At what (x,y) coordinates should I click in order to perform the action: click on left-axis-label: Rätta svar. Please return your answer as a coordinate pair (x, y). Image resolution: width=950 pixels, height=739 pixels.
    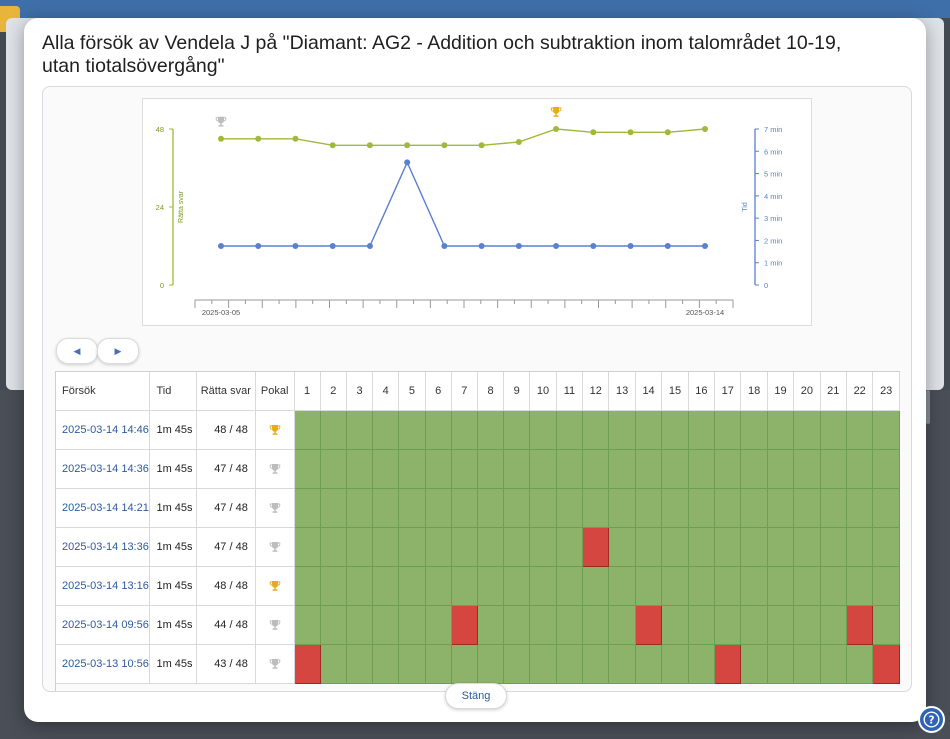
    Looking at the image, I should click on (181, 206).